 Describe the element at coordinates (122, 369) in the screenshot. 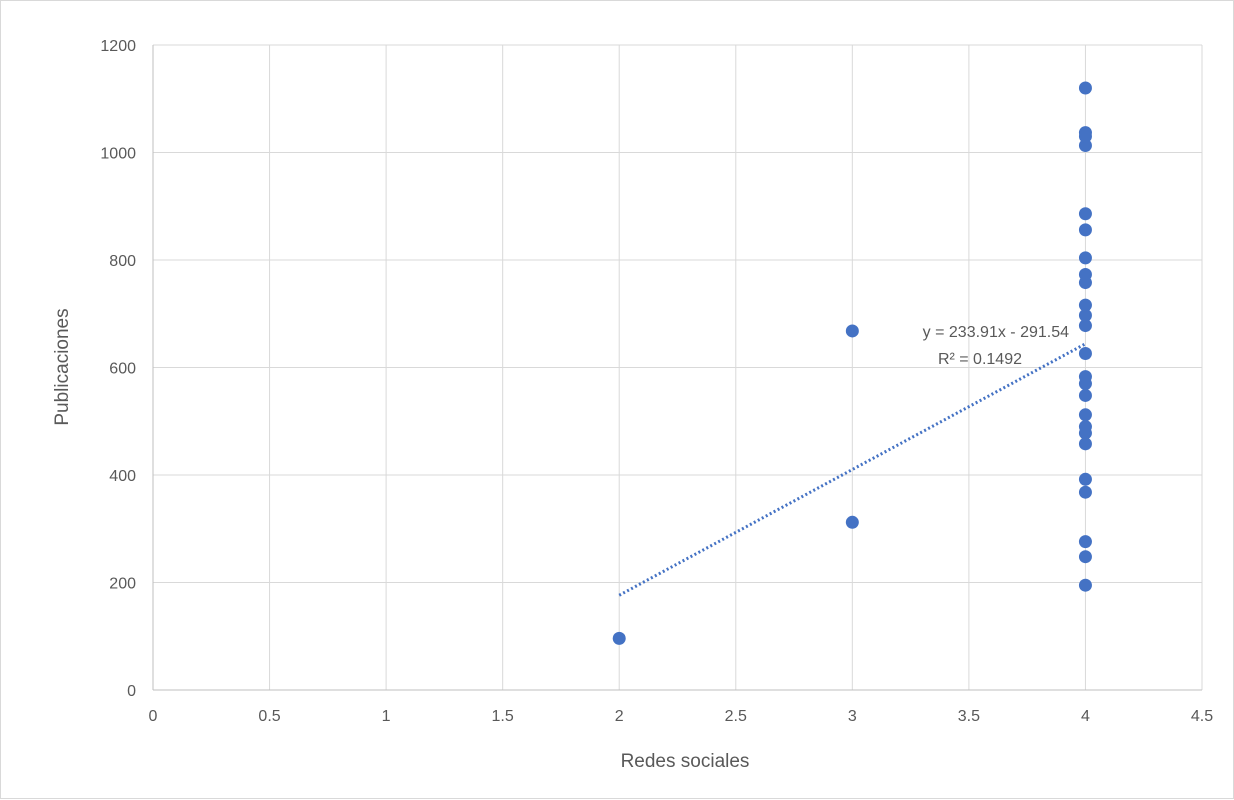

I see `y-tick-label: 600` at that location.